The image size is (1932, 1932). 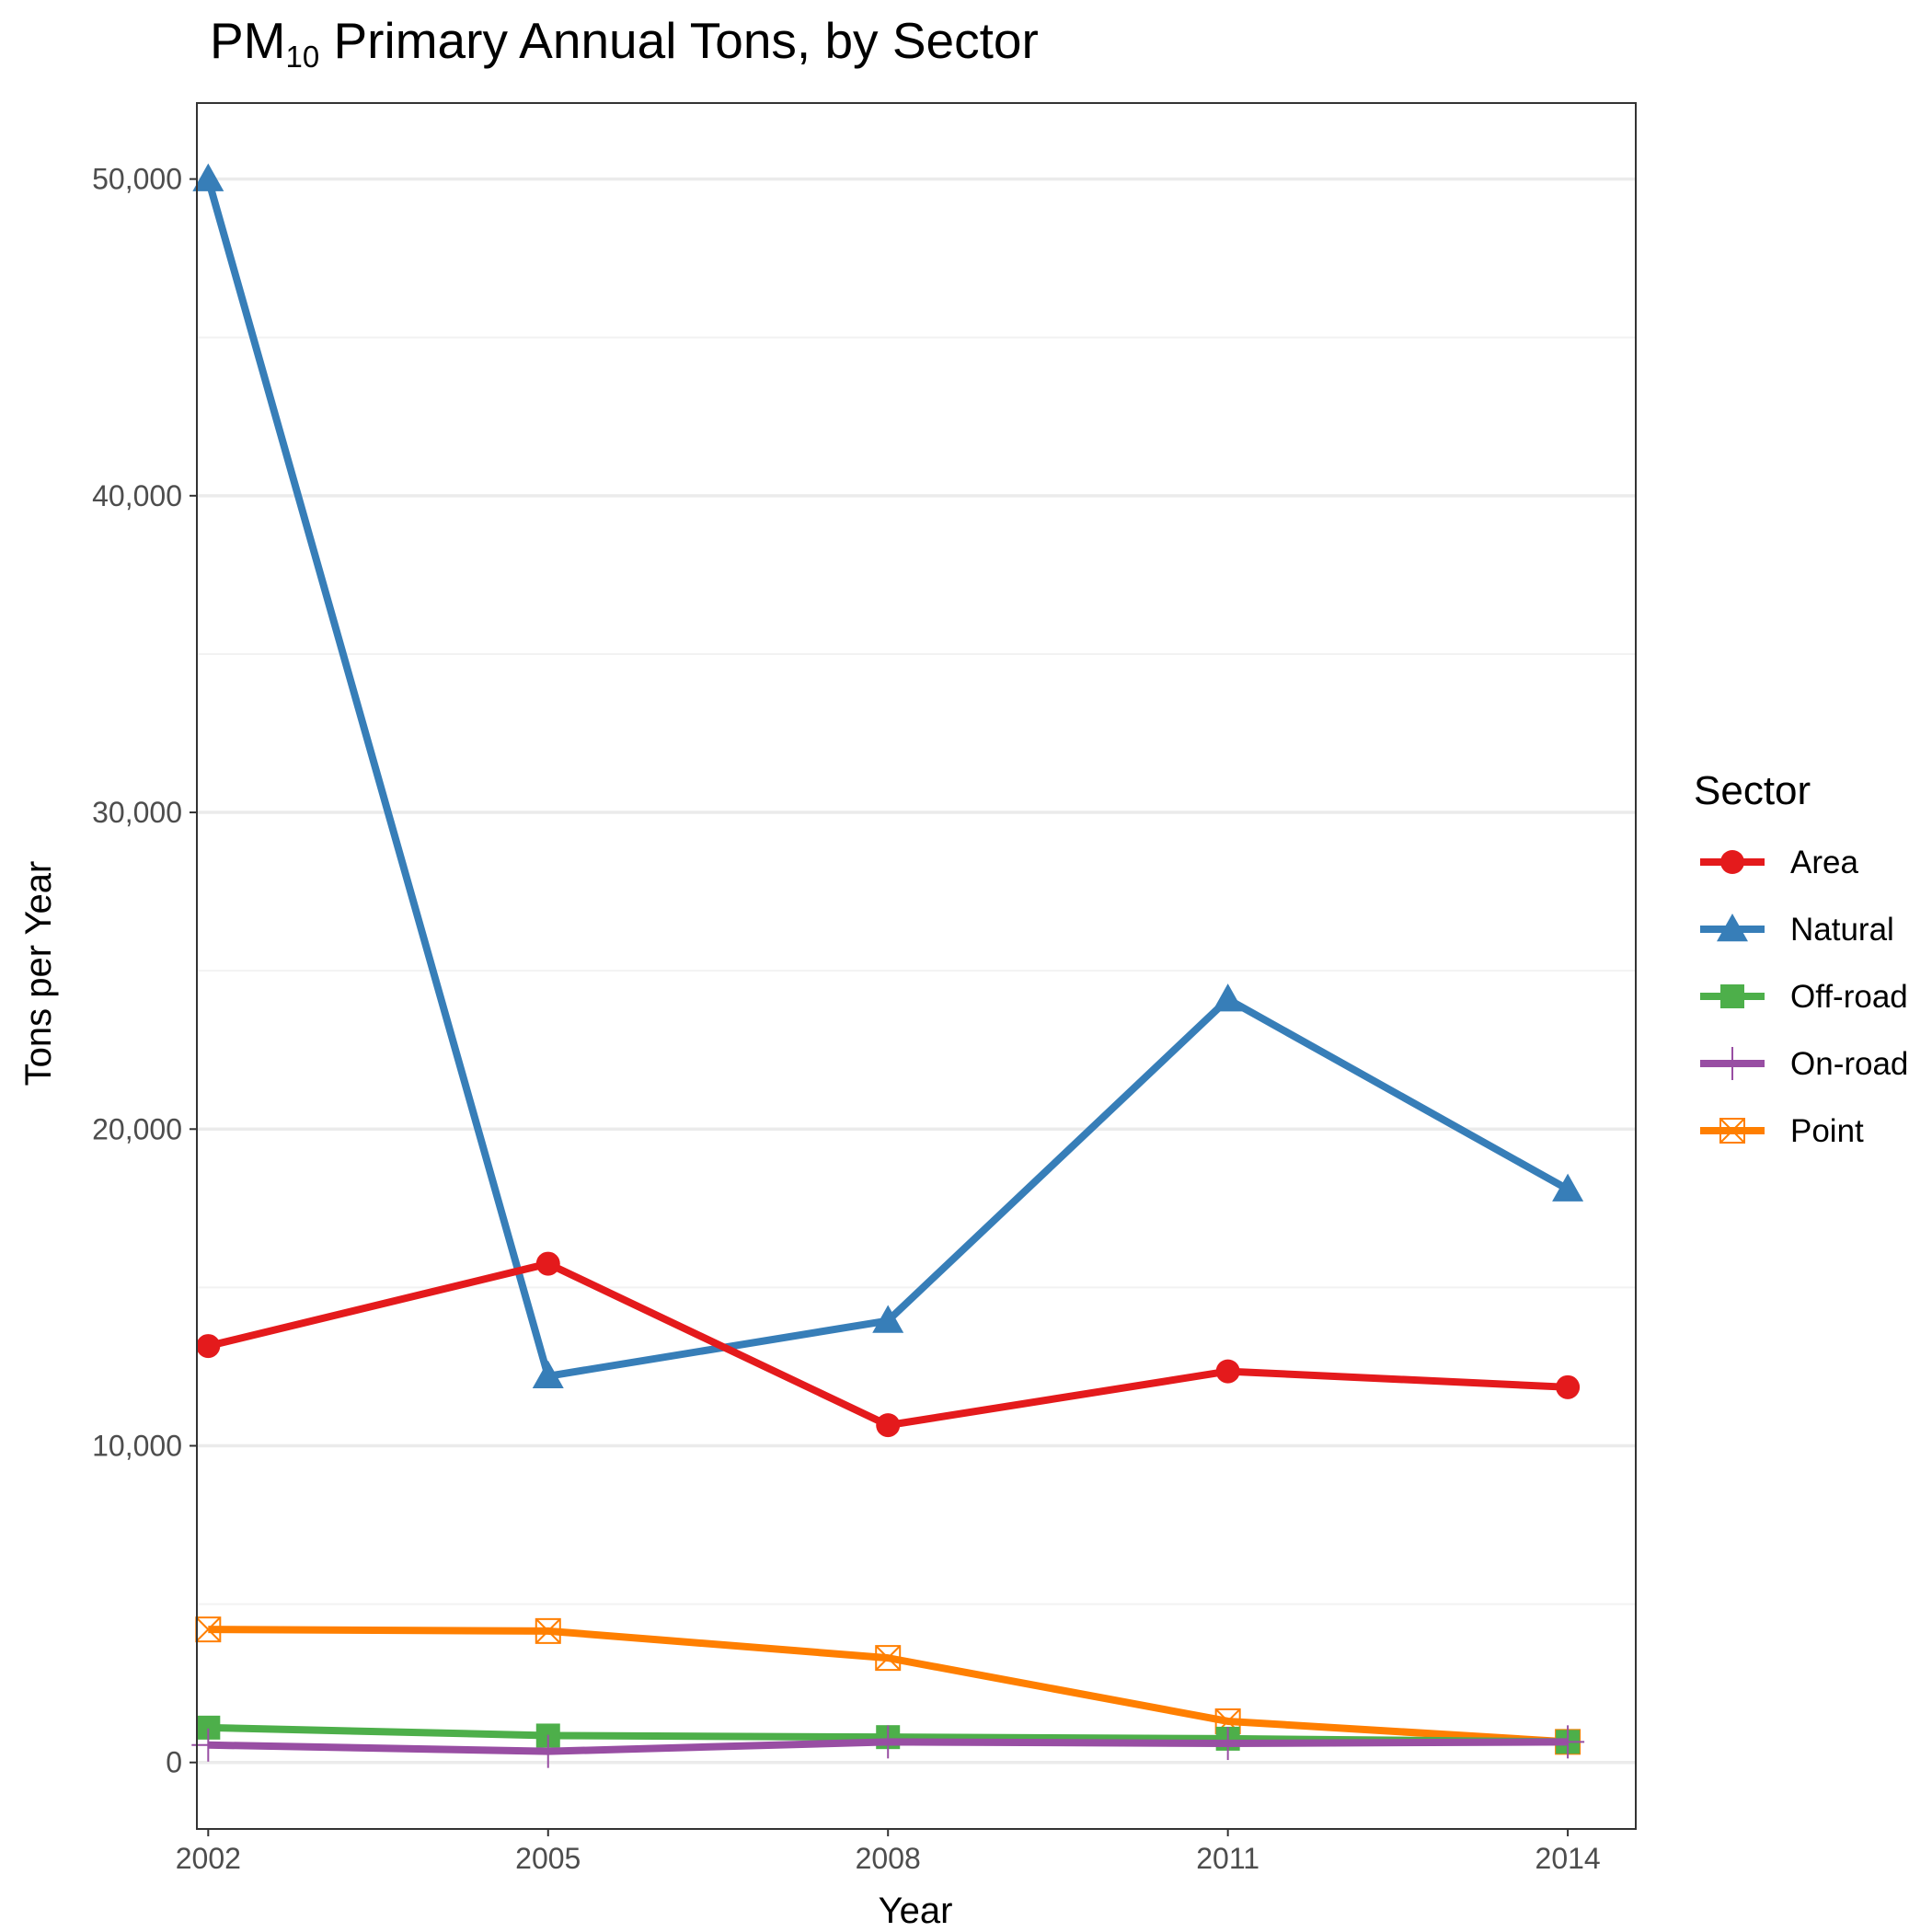 What do you see at coordinates (302, 57) in the screenshot?
I see `title-subscript: 10` at bounding box center [302, 57].